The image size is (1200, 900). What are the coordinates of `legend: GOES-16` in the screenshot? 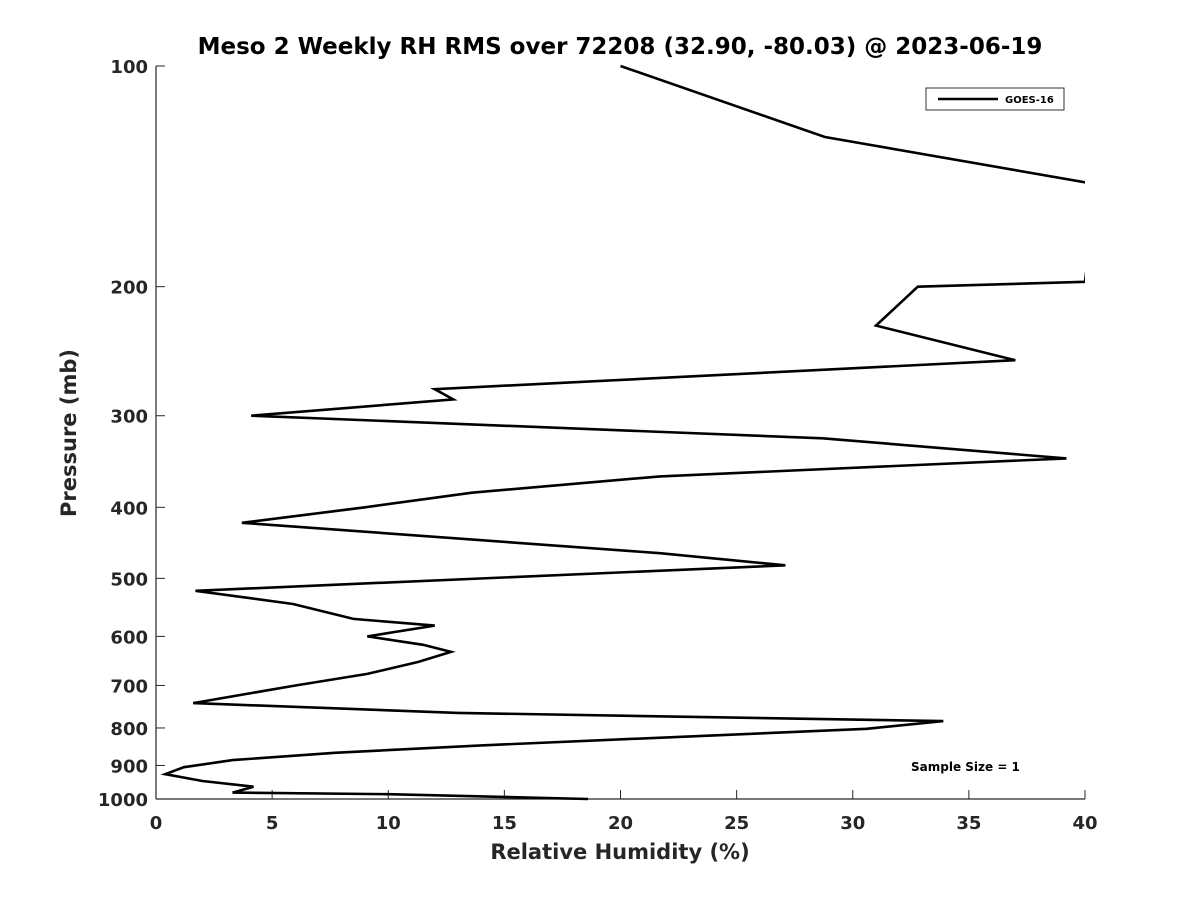 It's located at (995, 99).